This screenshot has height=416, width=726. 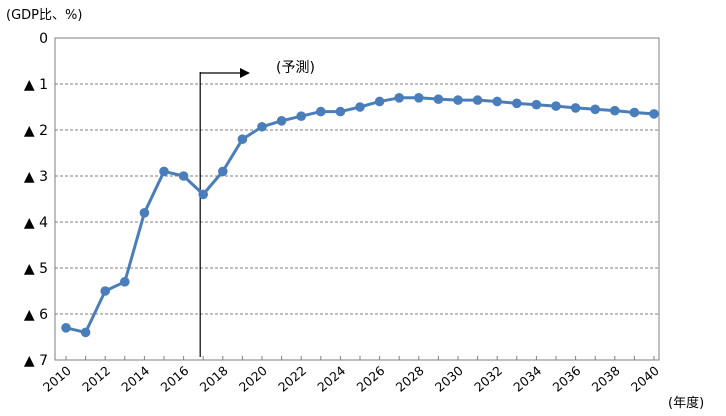 I want to click on y-tick-label: 0, so click(x=43, y=39).